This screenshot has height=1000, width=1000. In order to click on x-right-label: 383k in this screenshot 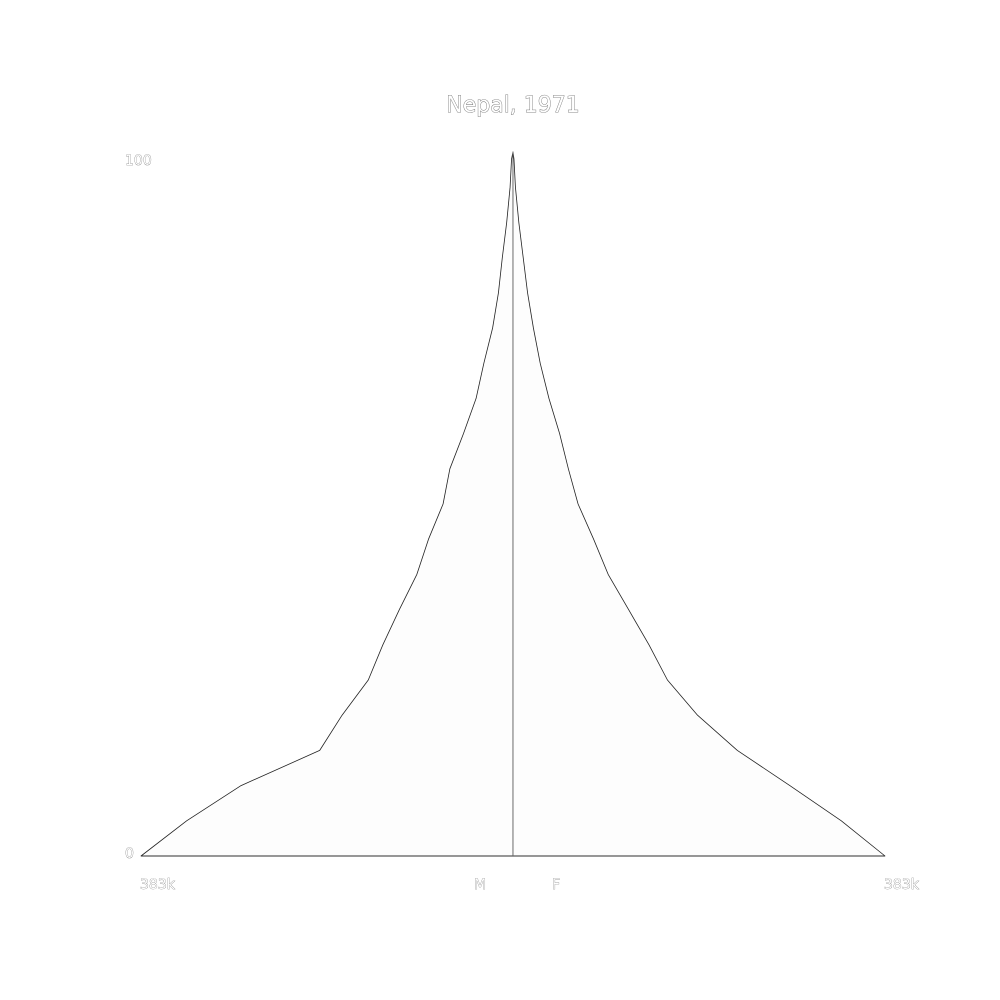, I will do `click(902, 885)`.